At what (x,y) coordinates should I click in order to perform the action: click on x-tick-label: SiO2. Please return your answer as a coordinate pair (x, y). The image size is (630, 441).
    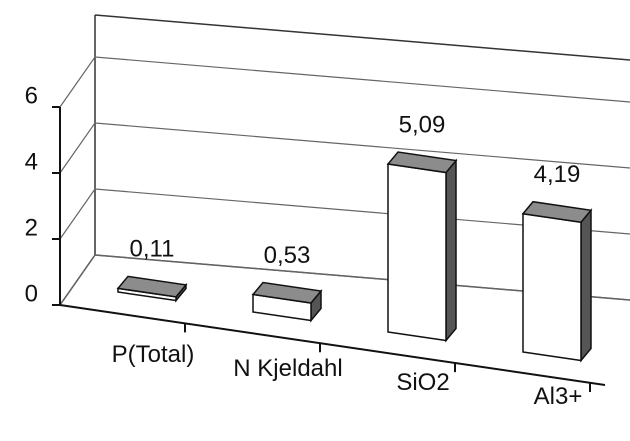
    Looking at the image, I should click on (423, 382).